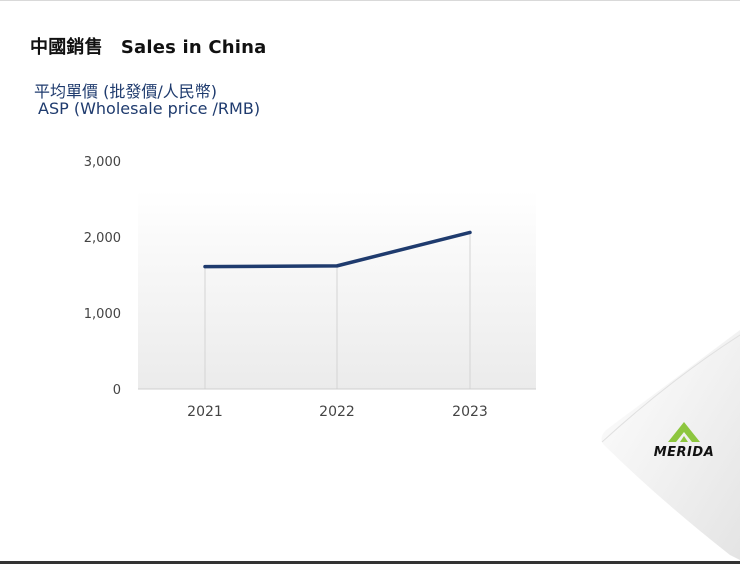  What do you see at coordinates (670, 388) in the screenshot?
I see `logo-swoosh-edge` at bounding box center [670, 388].